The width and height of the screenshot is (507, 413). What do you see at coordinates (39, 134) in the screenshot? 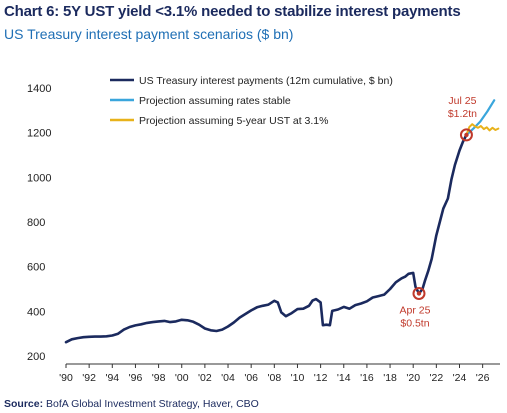
I see `y-tick-label: 1200` at bounding box center [39, 134].